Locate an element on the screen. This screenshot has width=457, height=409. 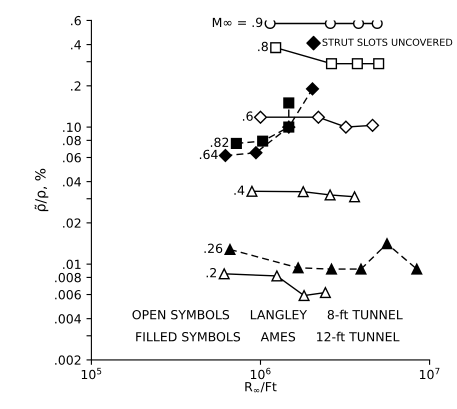
series-label: .4 is located at coordinates (239, 190).